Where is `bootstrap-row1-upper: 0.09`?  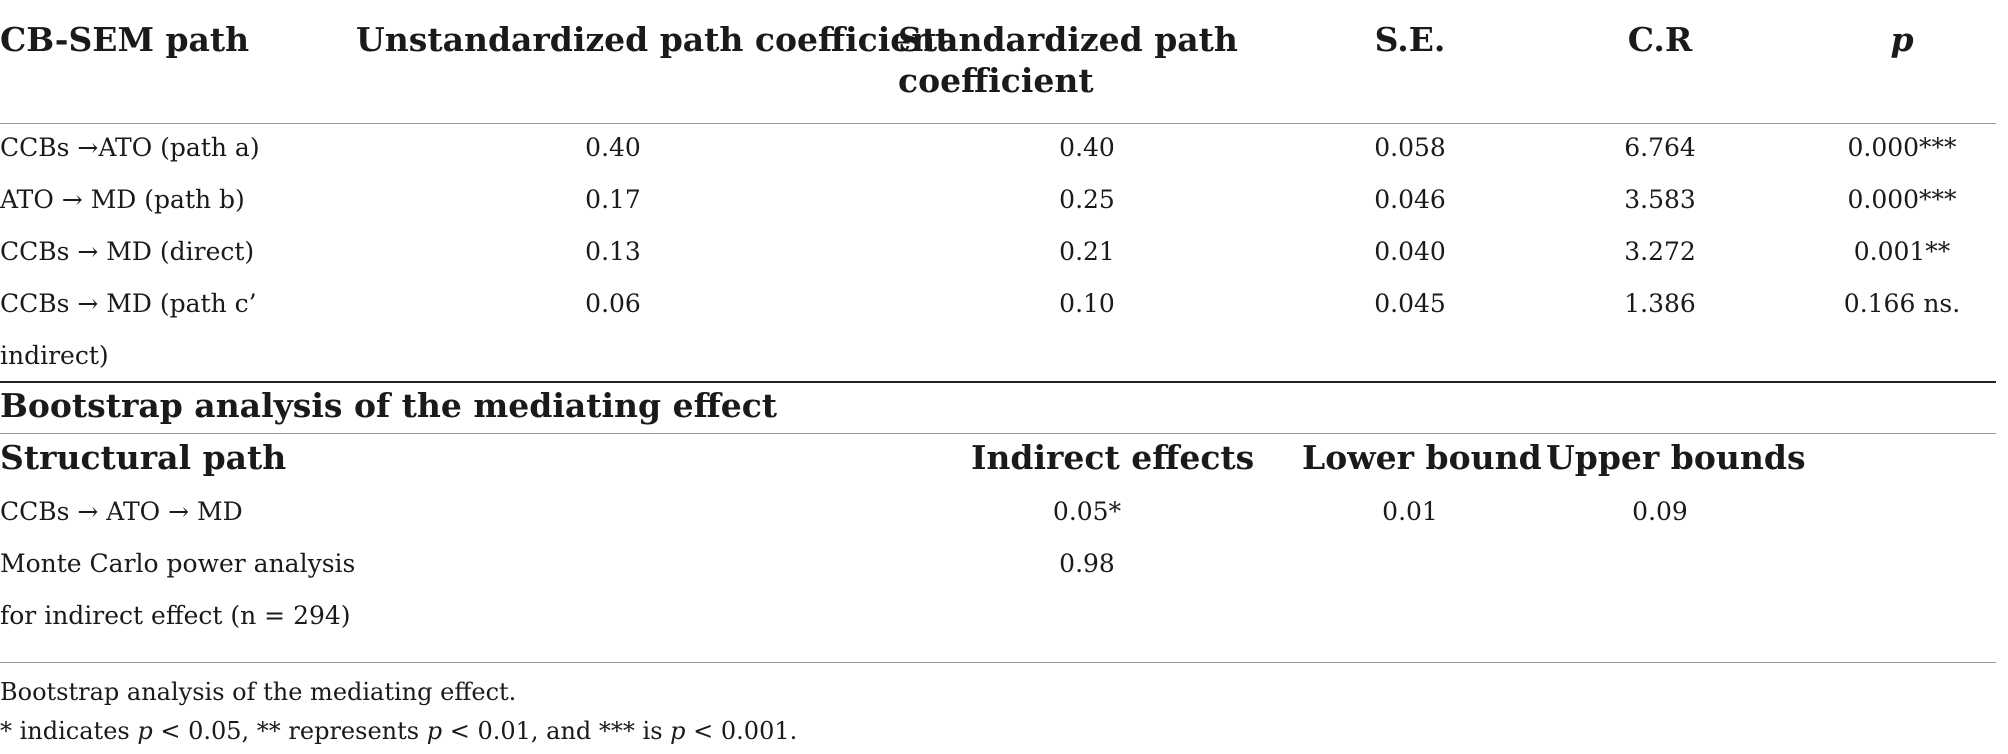
bootstrap-row1-upper: 0.09 is located at coordinates (1660, 511).